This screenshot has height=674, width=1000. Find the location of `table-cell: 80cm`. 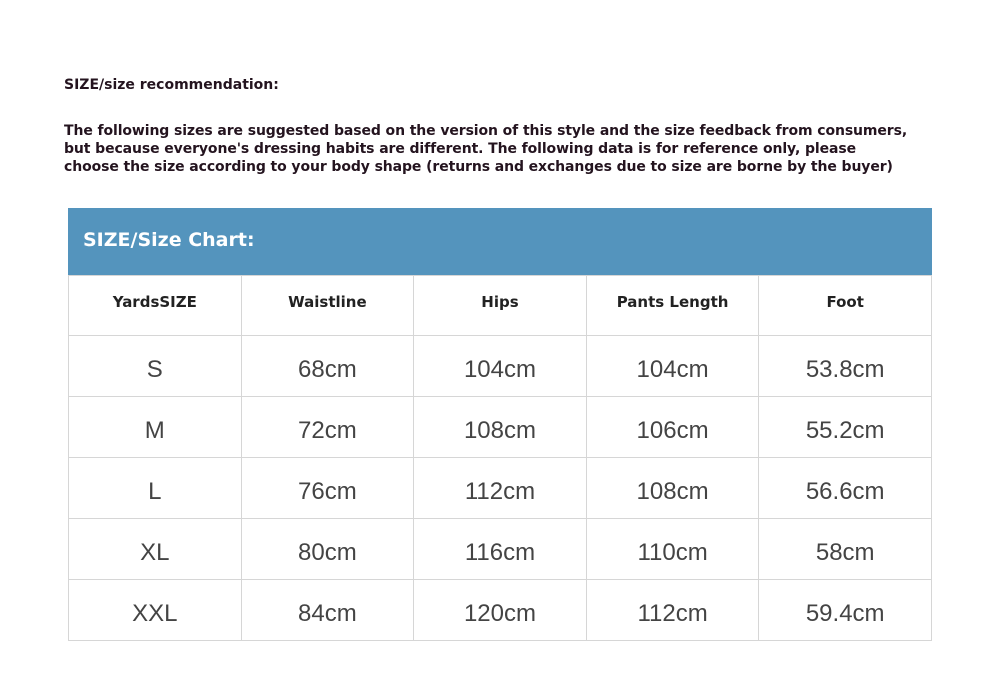

table-cell: 80cm is located at coordinates (327, 549).